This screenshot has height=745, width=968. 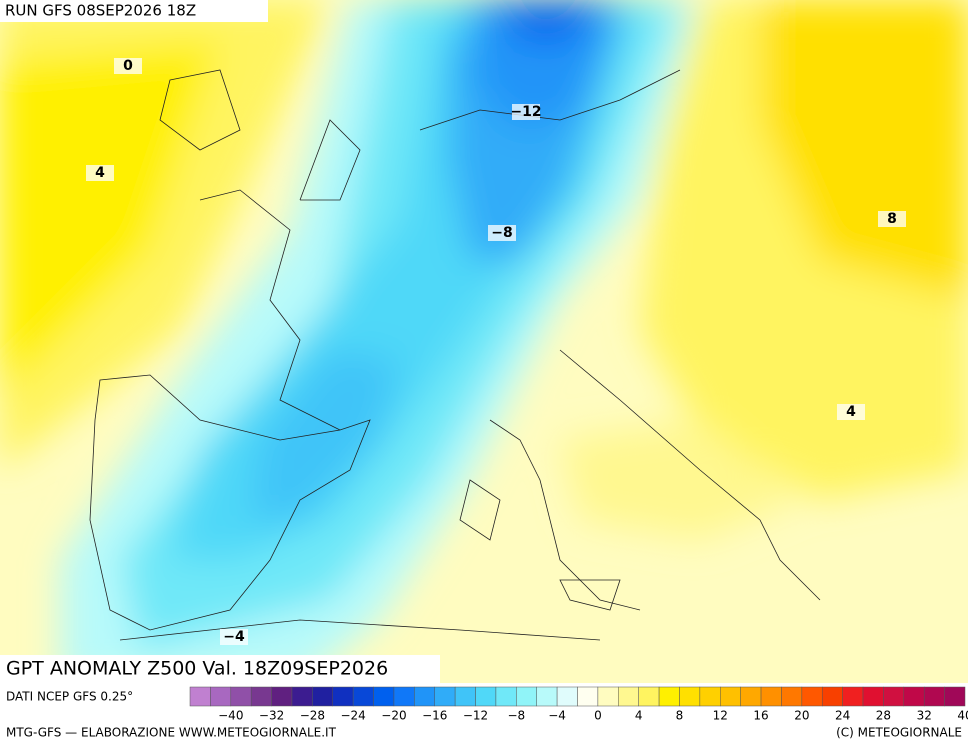 I want to click on source-label: DATI NCEP GFS 0.25°, so click(x=69, y=697).